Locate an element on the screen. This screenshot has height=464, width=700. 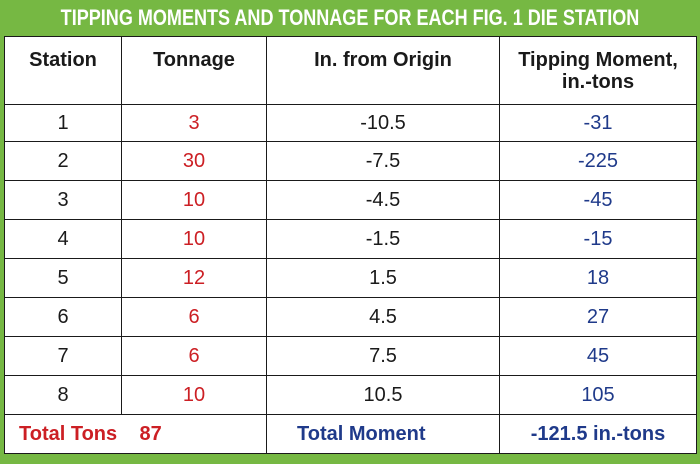
table-row: 3 10 -4.5 -45 is located at coordinates (350, 200).